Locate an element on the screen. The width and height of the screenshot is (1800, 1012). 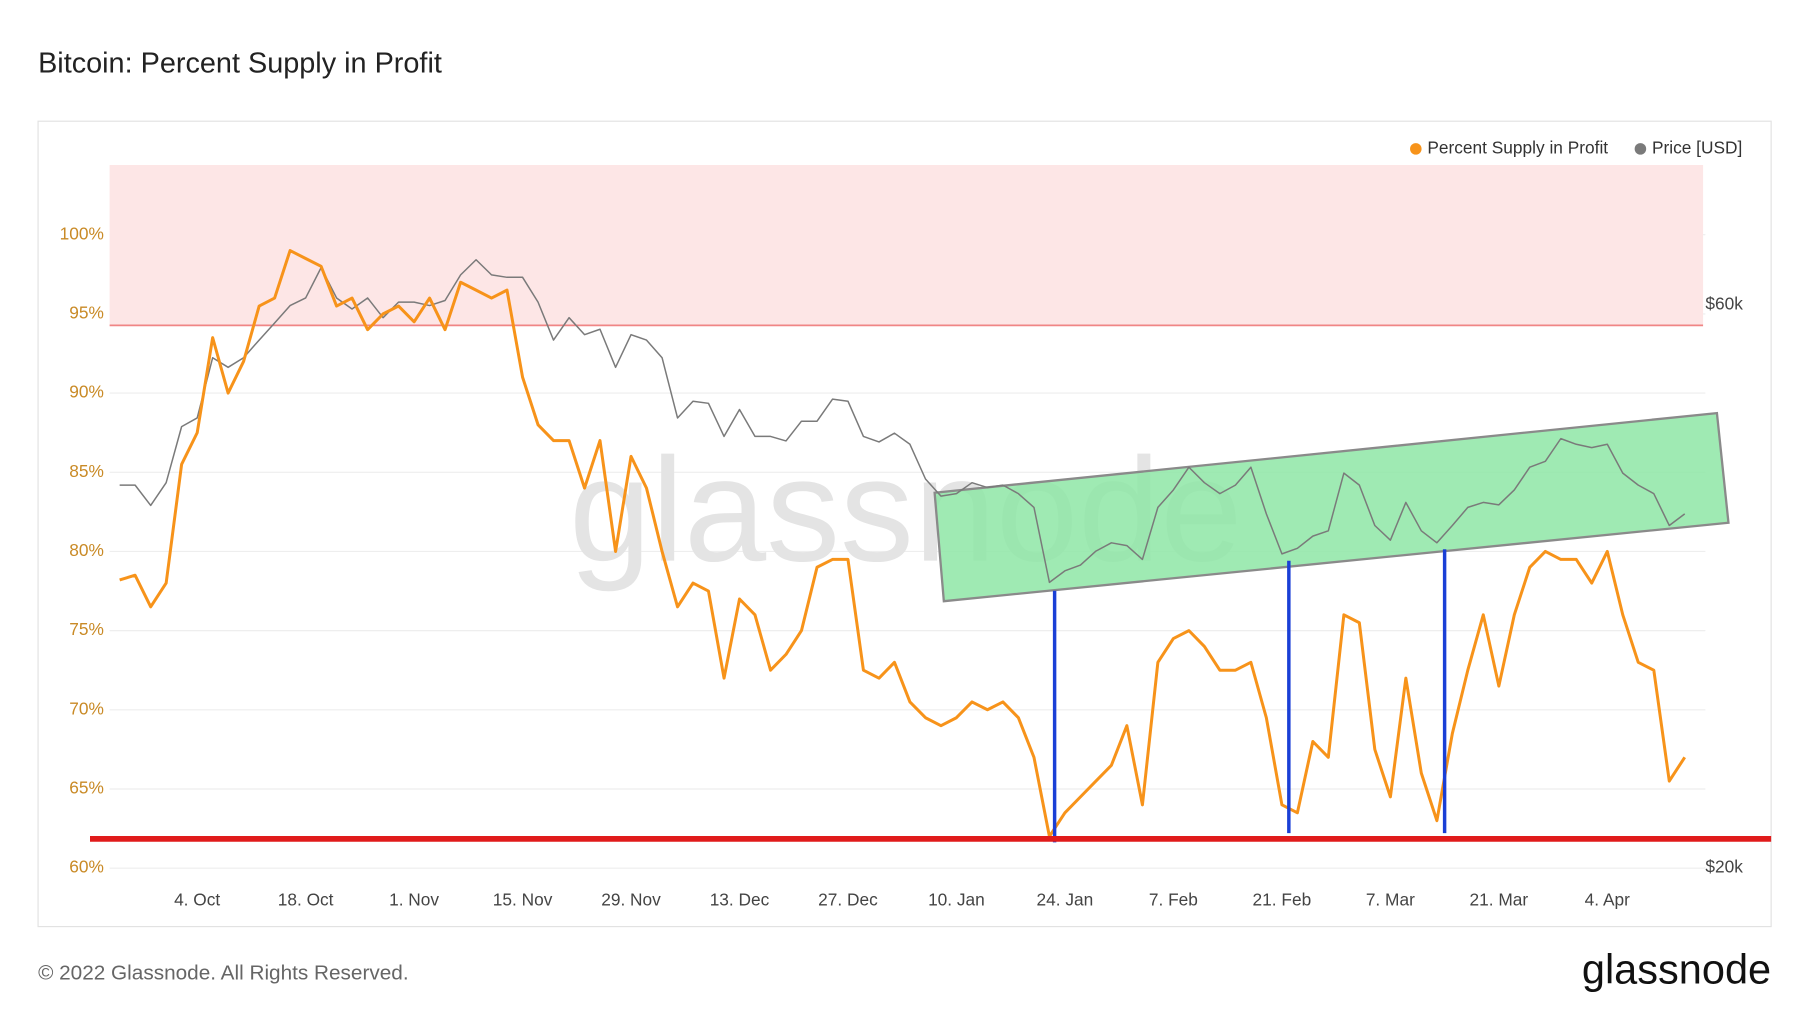
footer: © 2022 Glassnode. All Rights Reserved. is located at coordinates (223, 972).